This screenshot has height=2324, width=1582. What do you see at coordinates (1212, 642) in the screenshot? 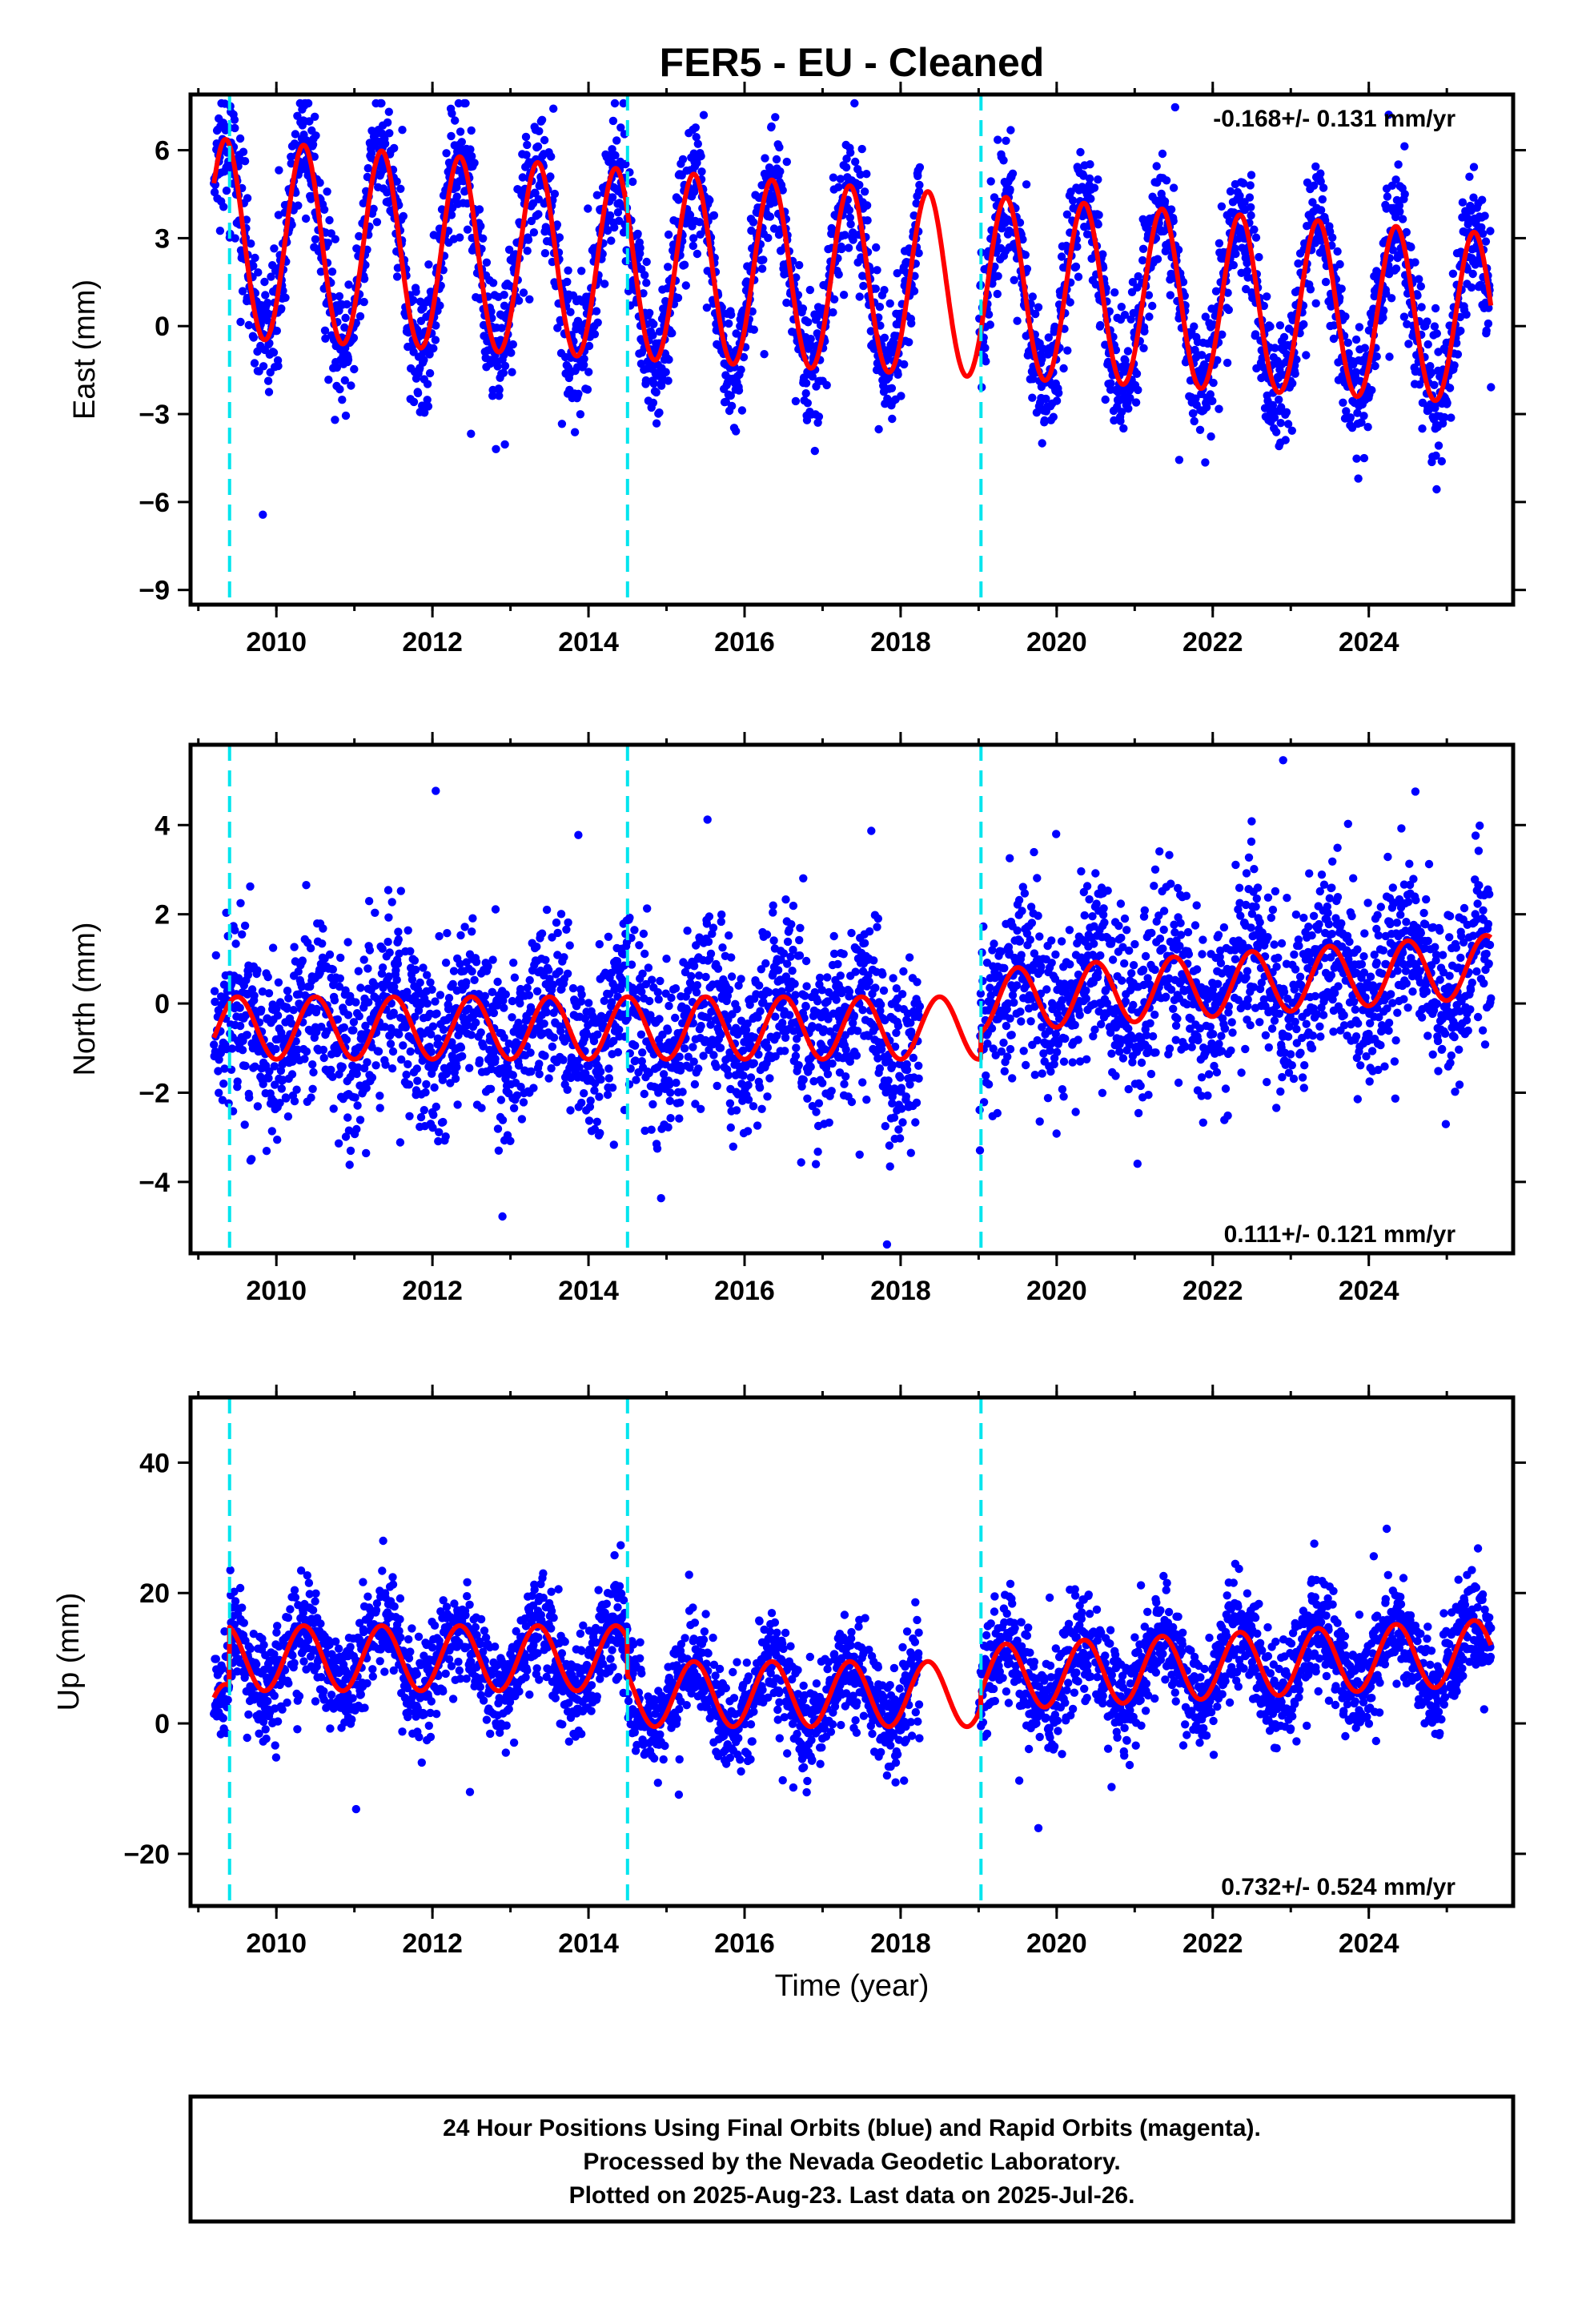
I see `x-tick-label: 2022` at bounding box center [1212, 642].